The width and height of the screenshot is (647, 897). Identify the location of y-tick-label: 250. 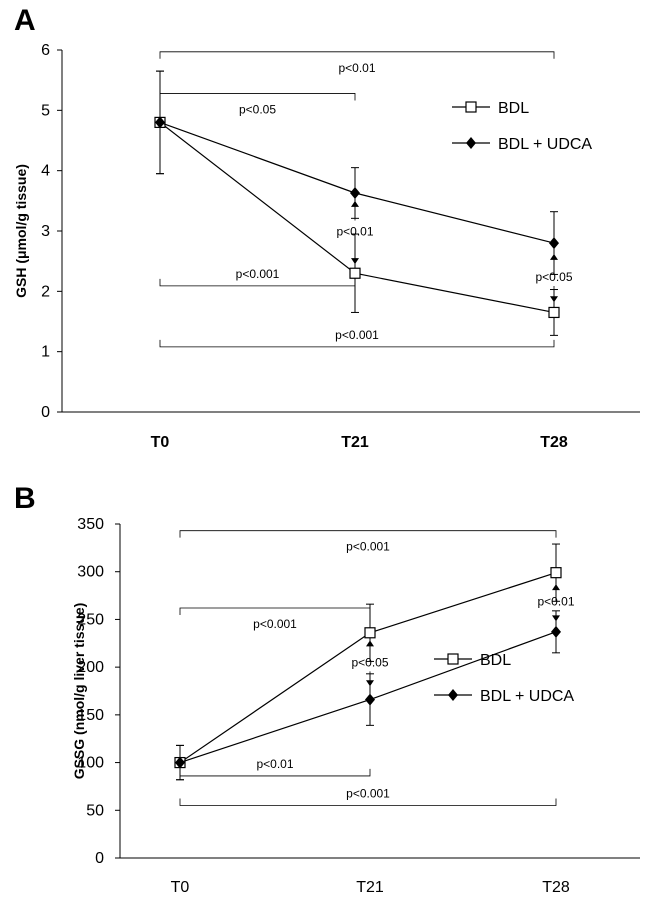
(90, 619).